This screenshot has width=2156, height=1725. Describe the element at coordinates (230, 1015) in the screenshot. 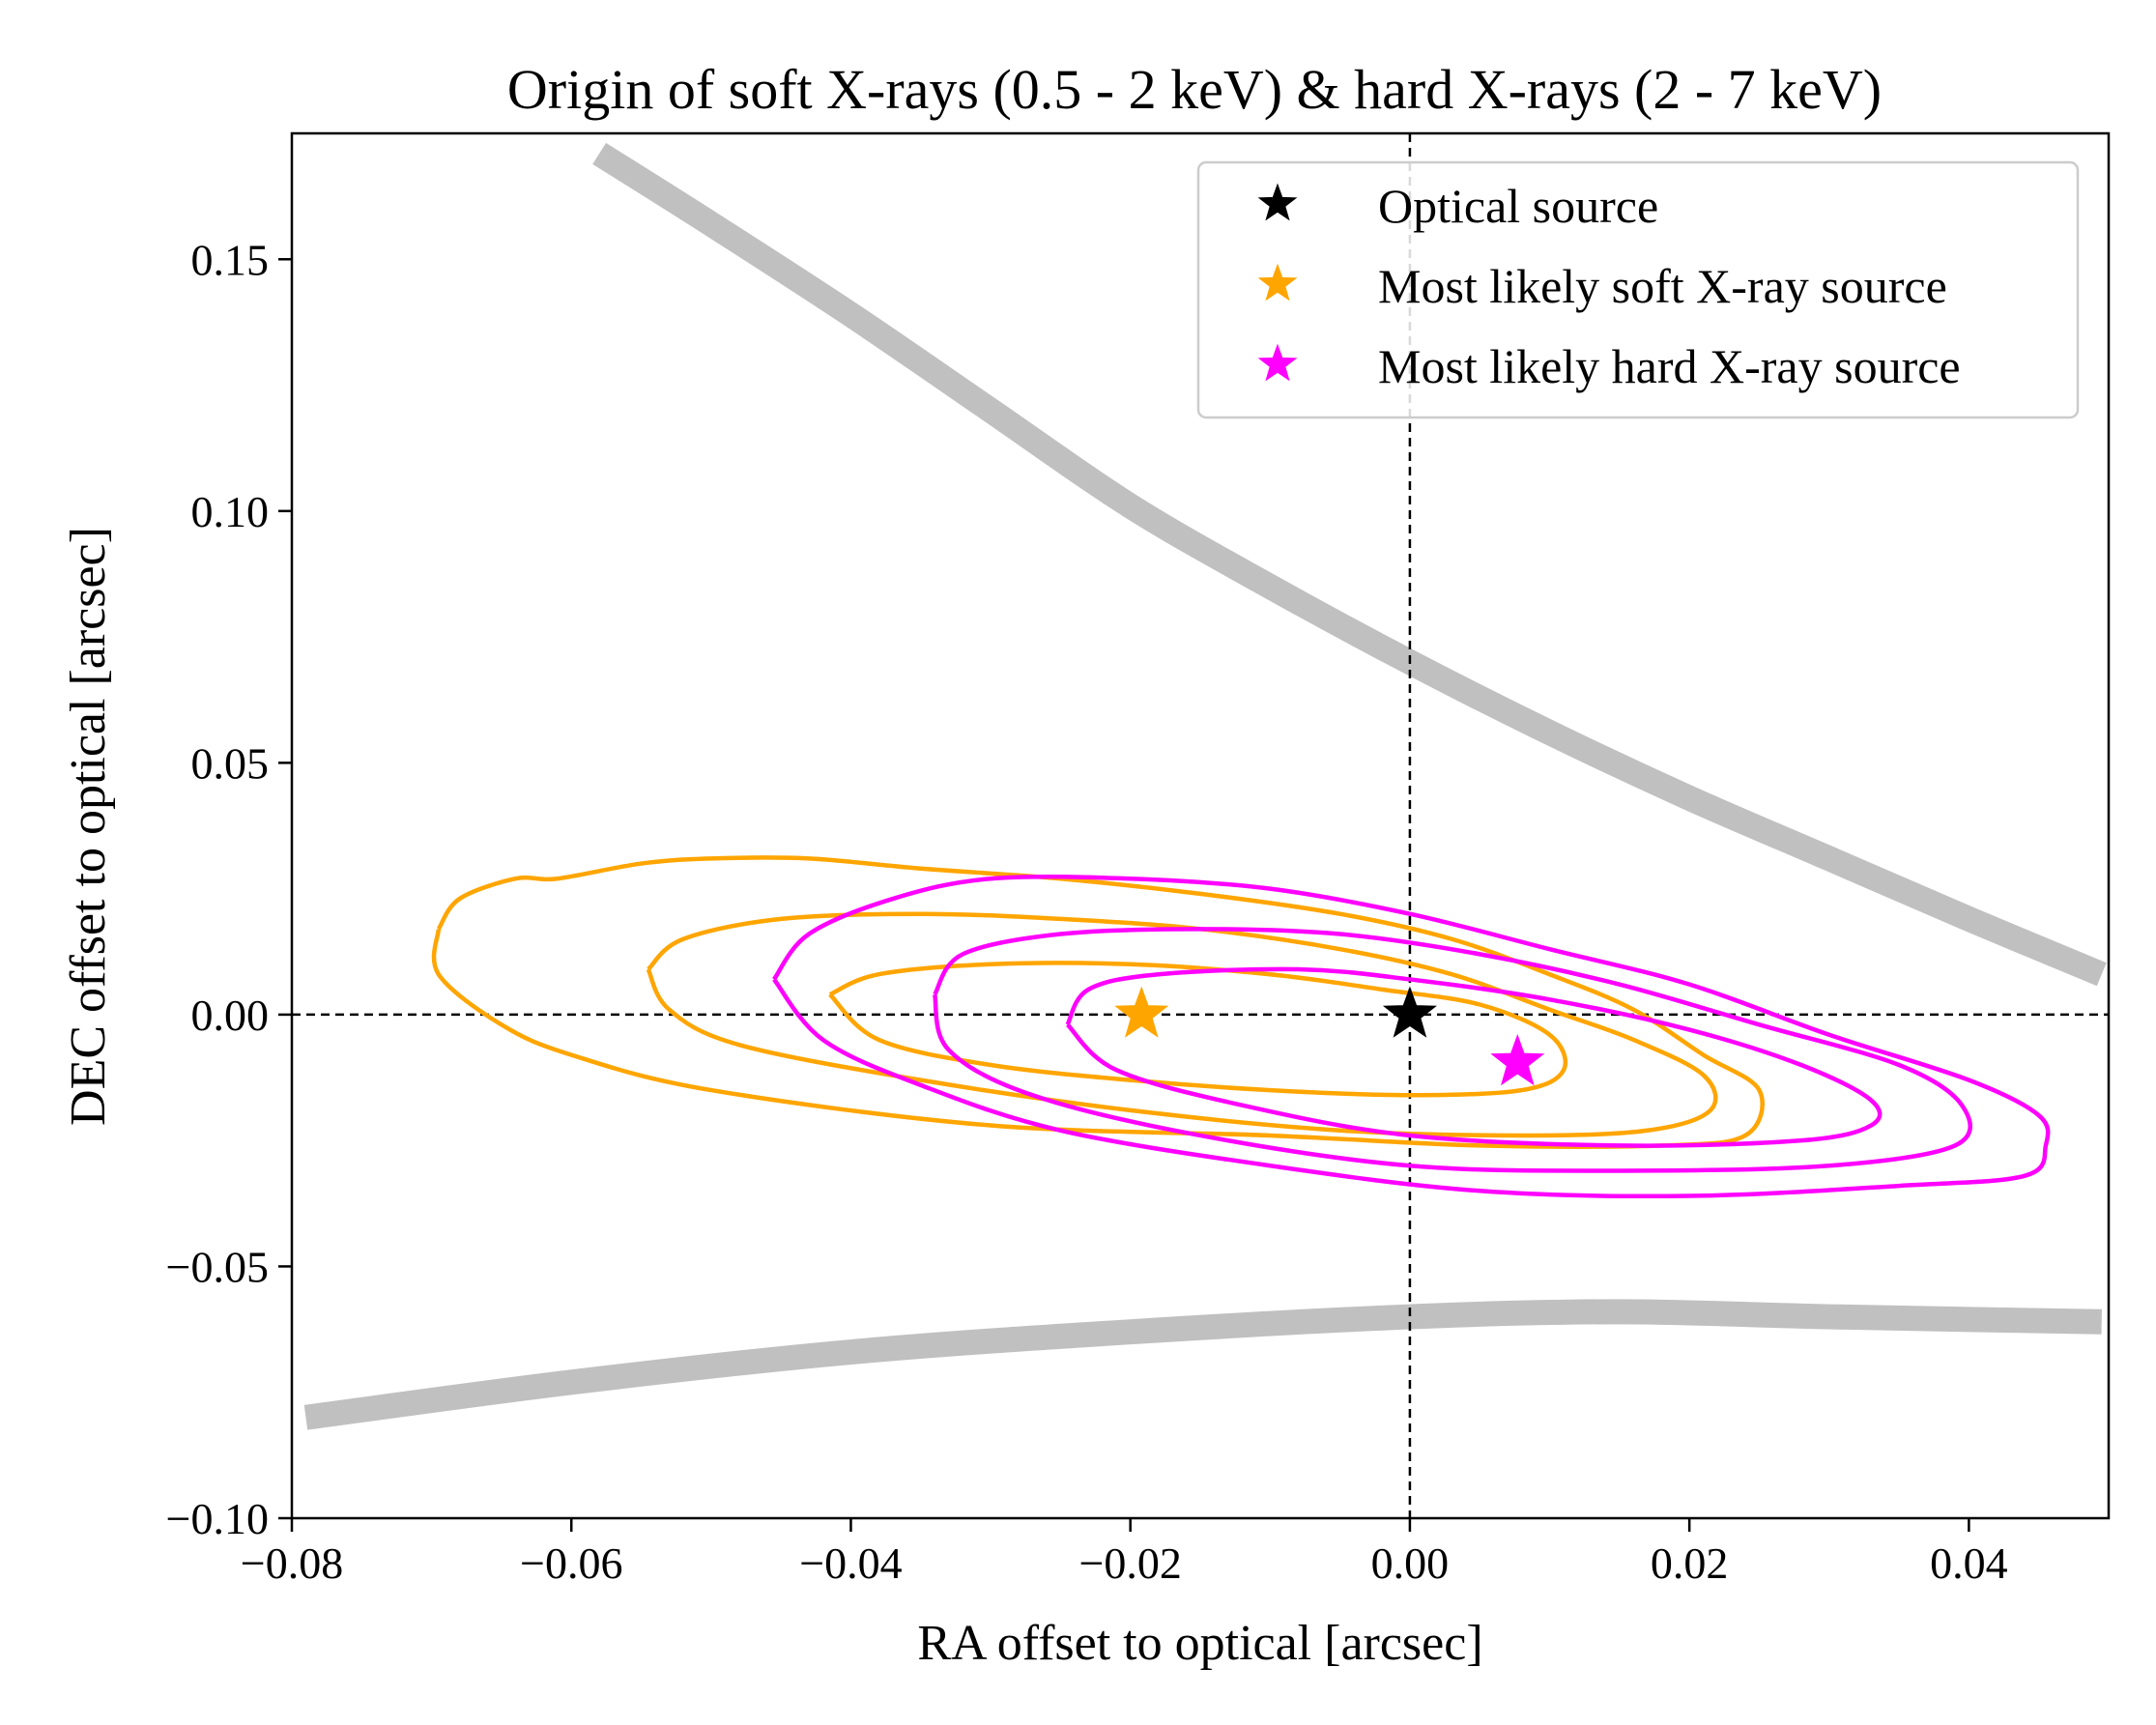

I see `y-tick-label: 0.00` at that location.